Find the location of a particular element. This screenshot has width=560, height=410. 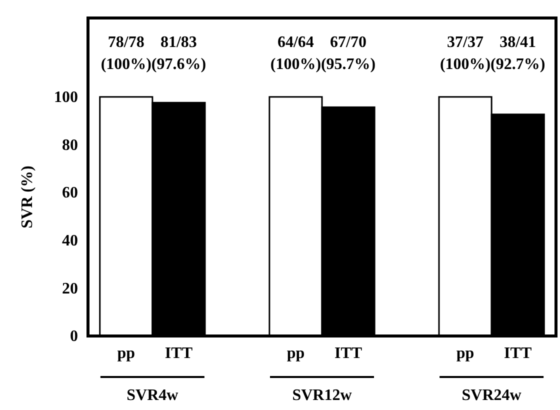

y-tick-label: 80 is located at coordinates (70, 145).